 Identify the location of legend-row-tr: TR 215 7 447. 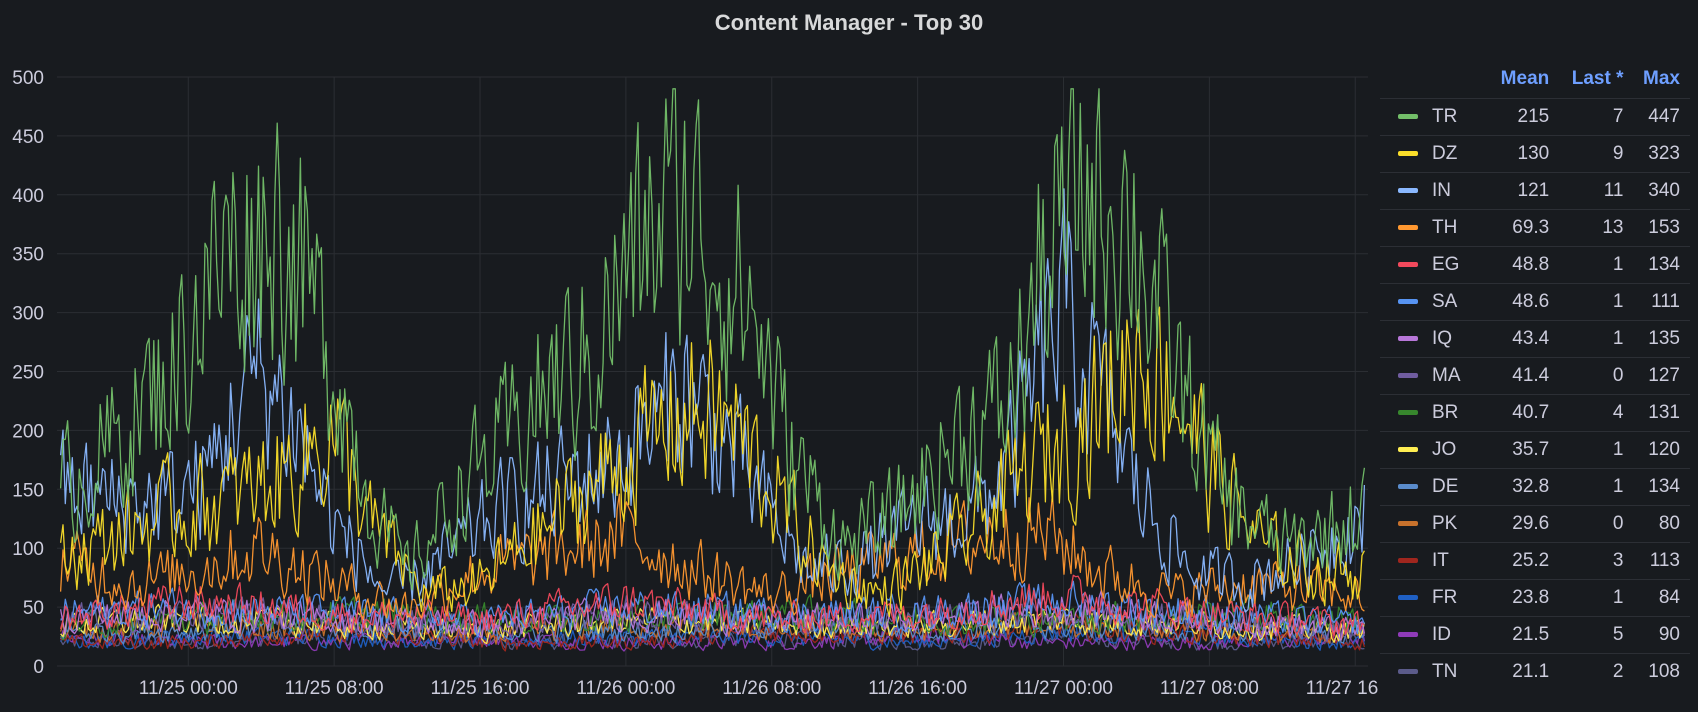
(1535, 117).